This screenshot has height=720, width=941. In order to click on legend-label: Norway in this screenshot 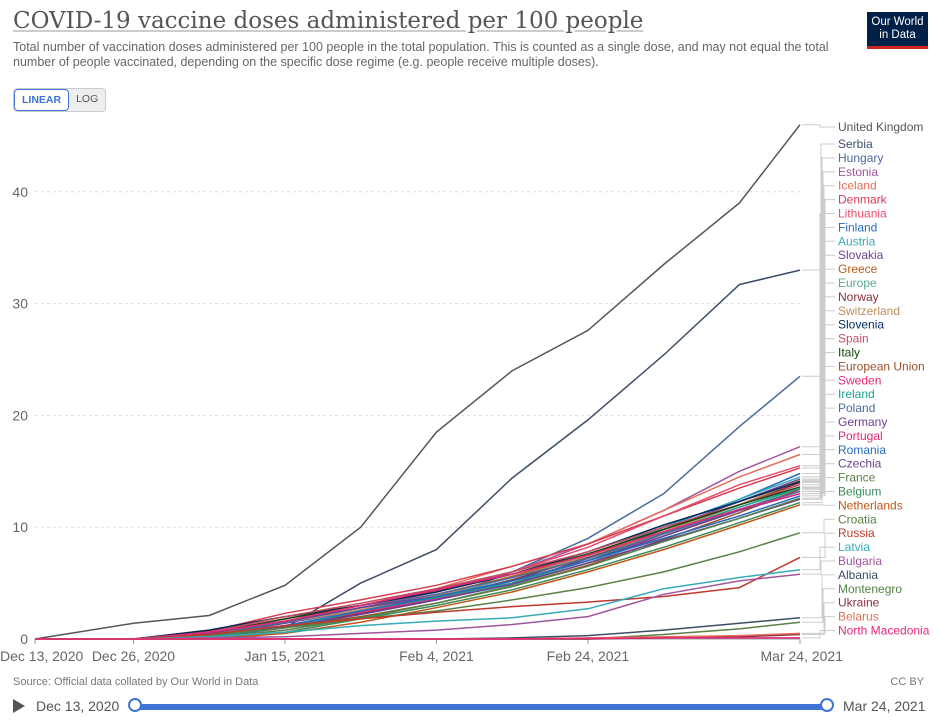, I will do `click(858, 297)`.